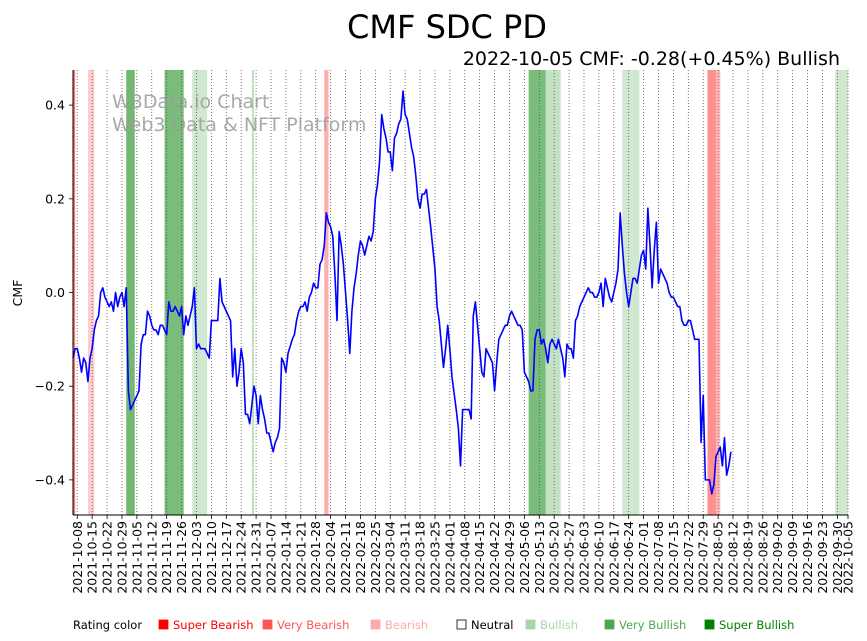 This screenshot has height=641, width=867. Describe the element at coordinates (196, 557) in the screenshot. I see `x-tick-label-8: 2021-12-03` at that location.